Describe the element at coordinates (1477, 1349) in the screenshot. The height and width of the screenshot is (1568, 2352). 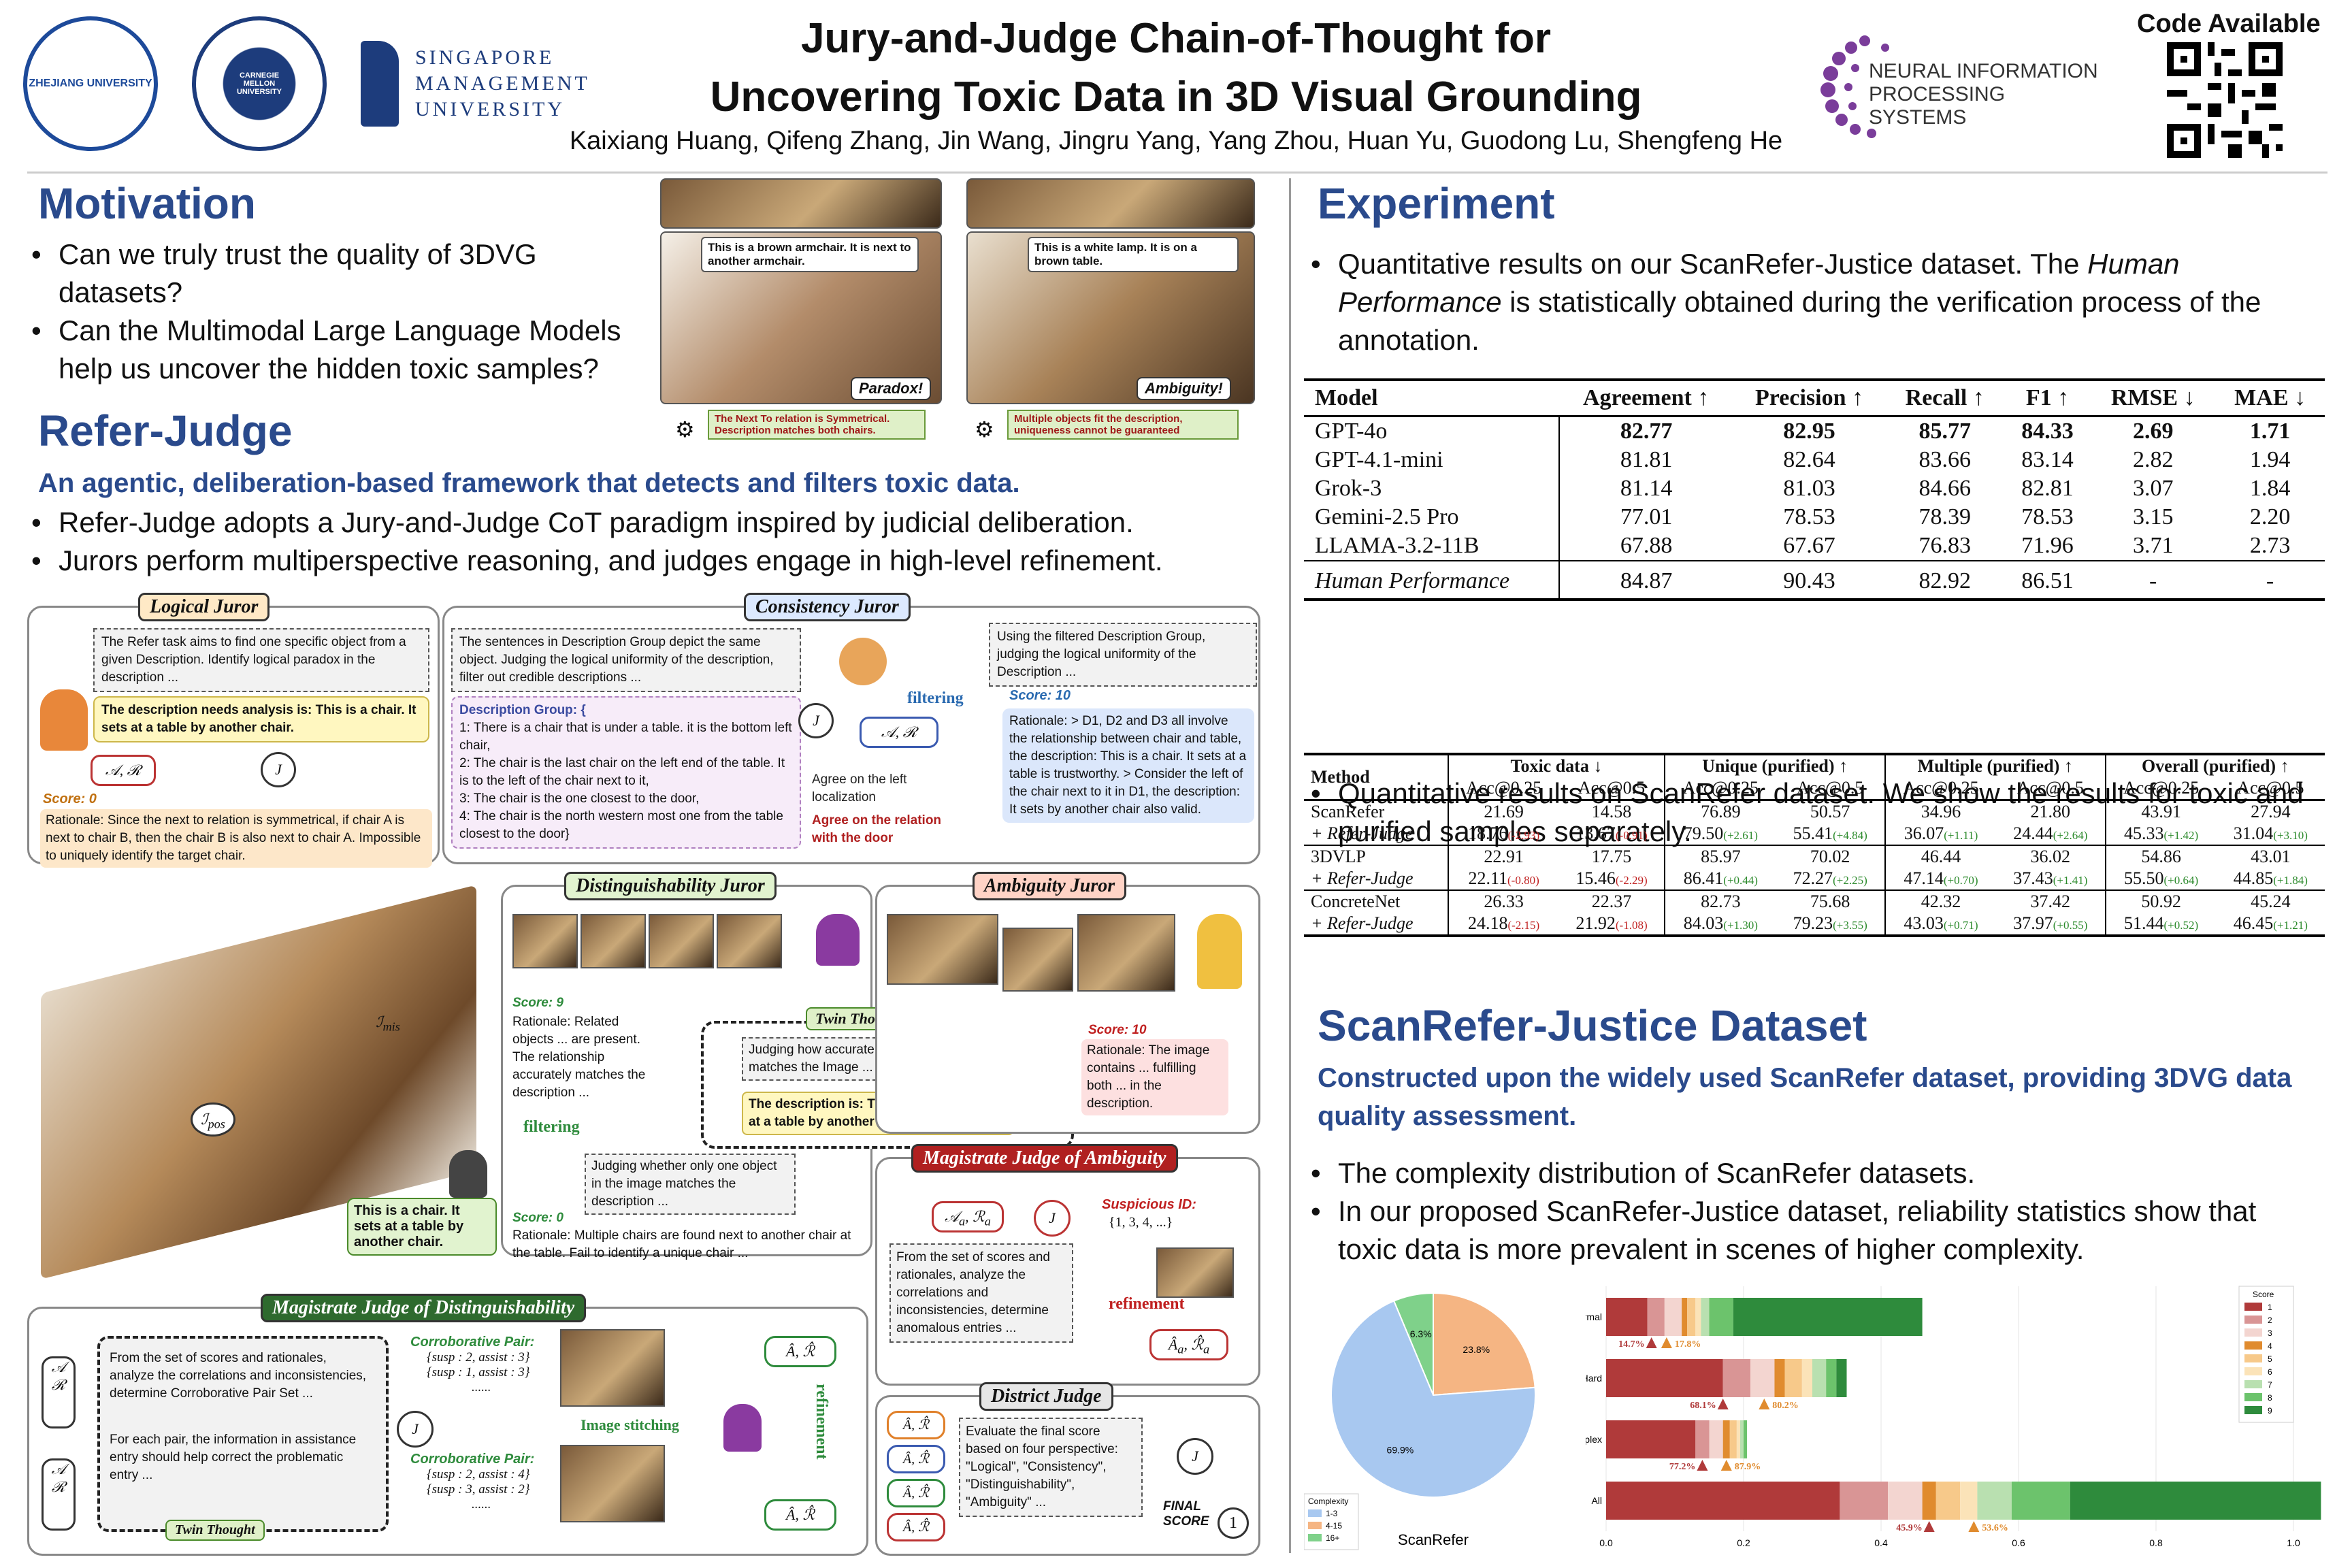
I see `slice-label: 23.8%` at that location.